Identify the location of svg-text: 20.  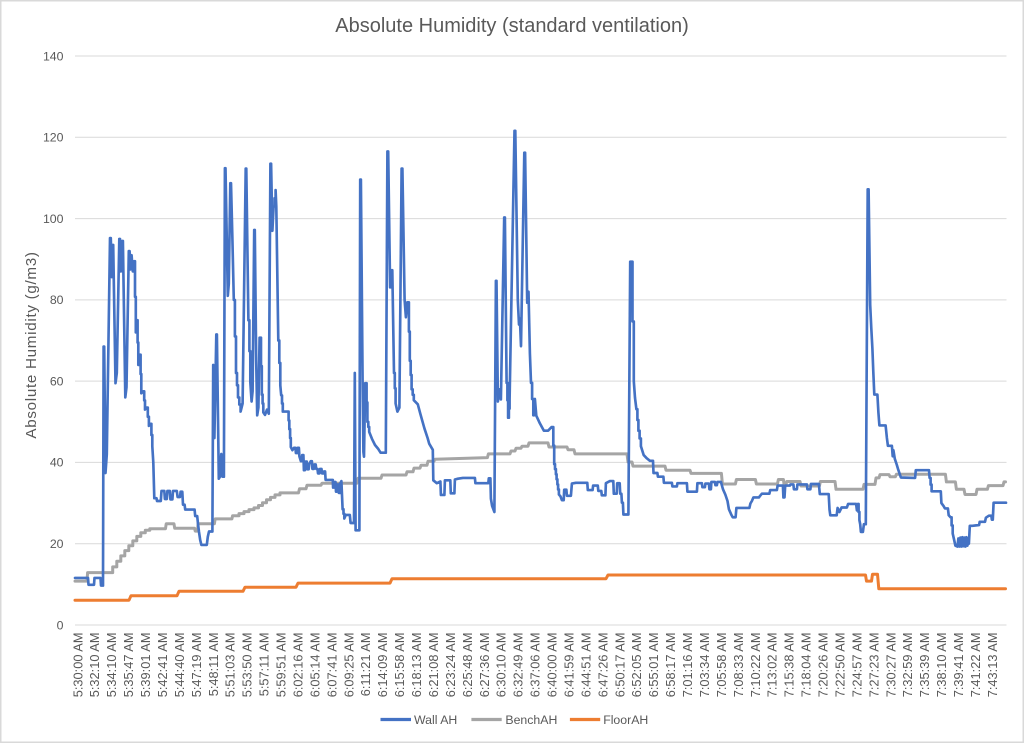
(57, 544).